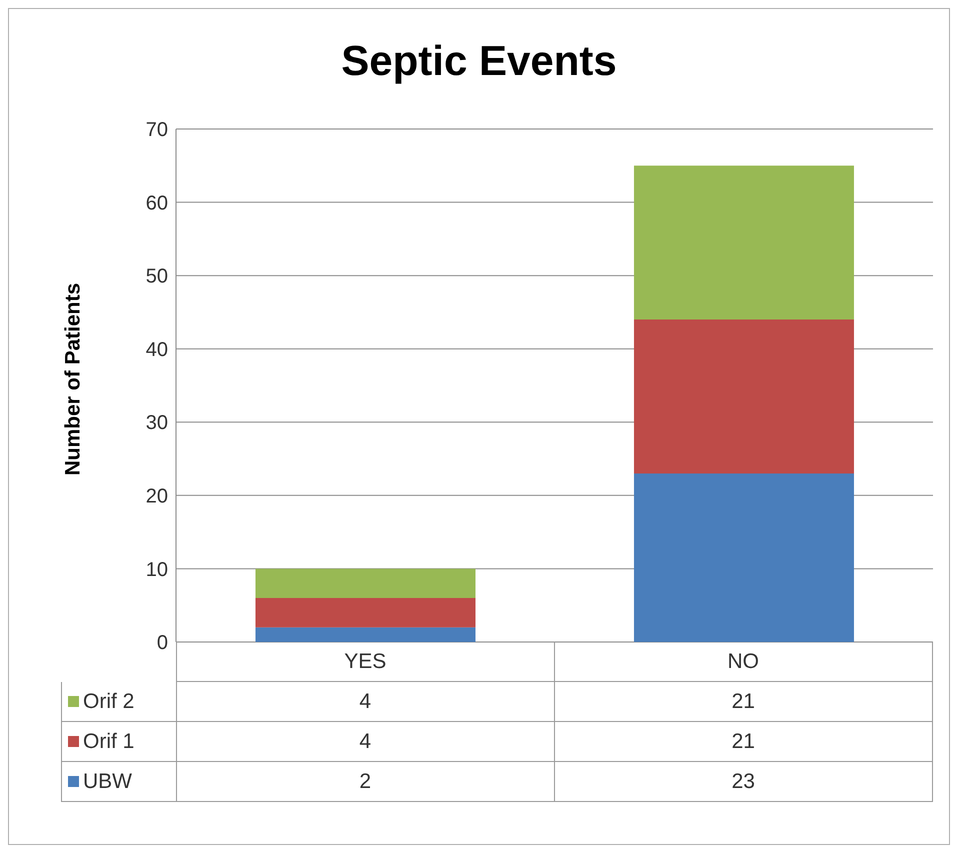  I want to click on y-tick-label: 60, so click(157, 203).